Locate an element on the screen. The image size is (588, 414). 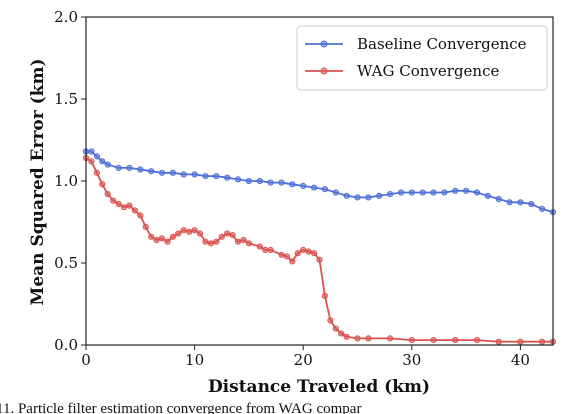
x-tick-label: 30 is located at coordinates (411, 360).